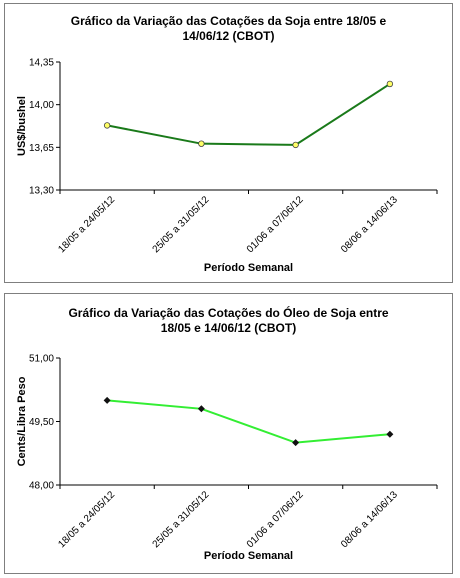 The height and width of the screenshot is (578, 460). I want to click on y-tick-label: 13,30, so click(41, 191).